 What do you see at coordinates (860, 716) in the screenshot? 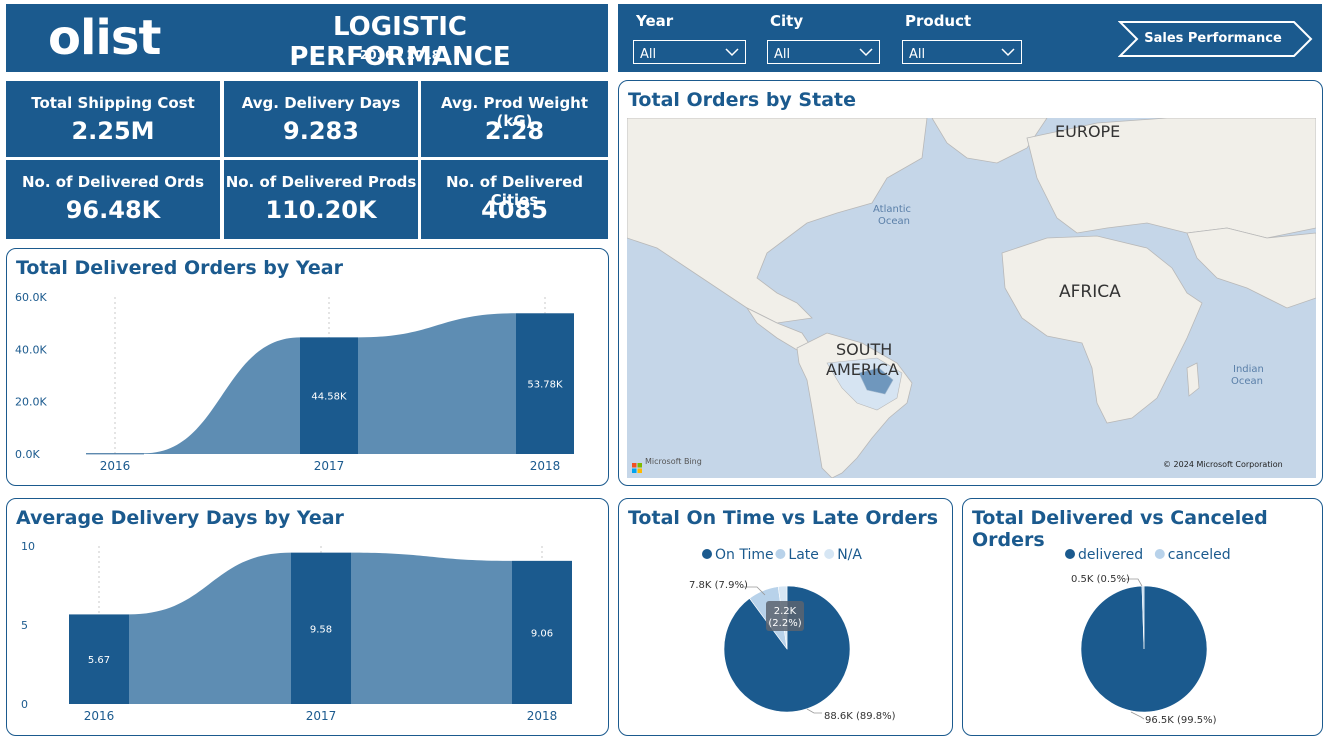
I see `data-label: 88.6K (89.8%)` at bounding box center [860, 716].